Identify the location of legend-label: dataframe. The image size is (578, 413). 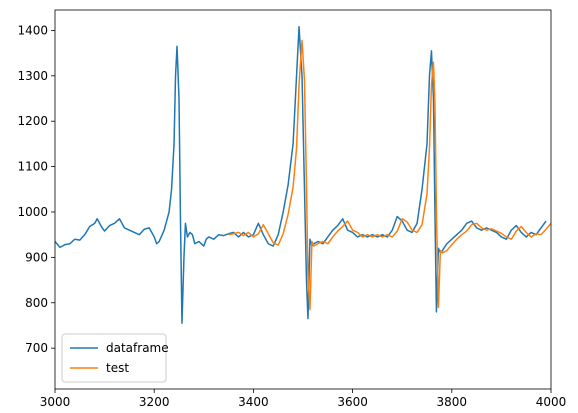
(137, 348).